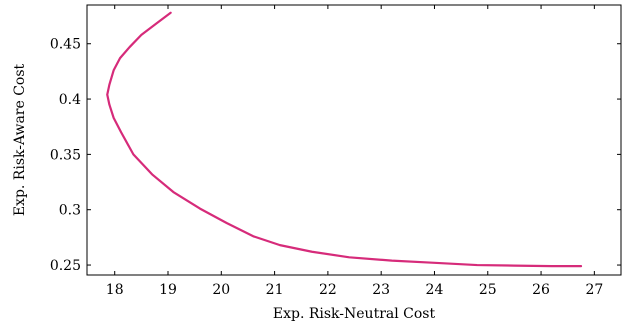  Describe the element at coordinates (168, 290) in the screenshot. I see `x-tick-label: 19` at that location.